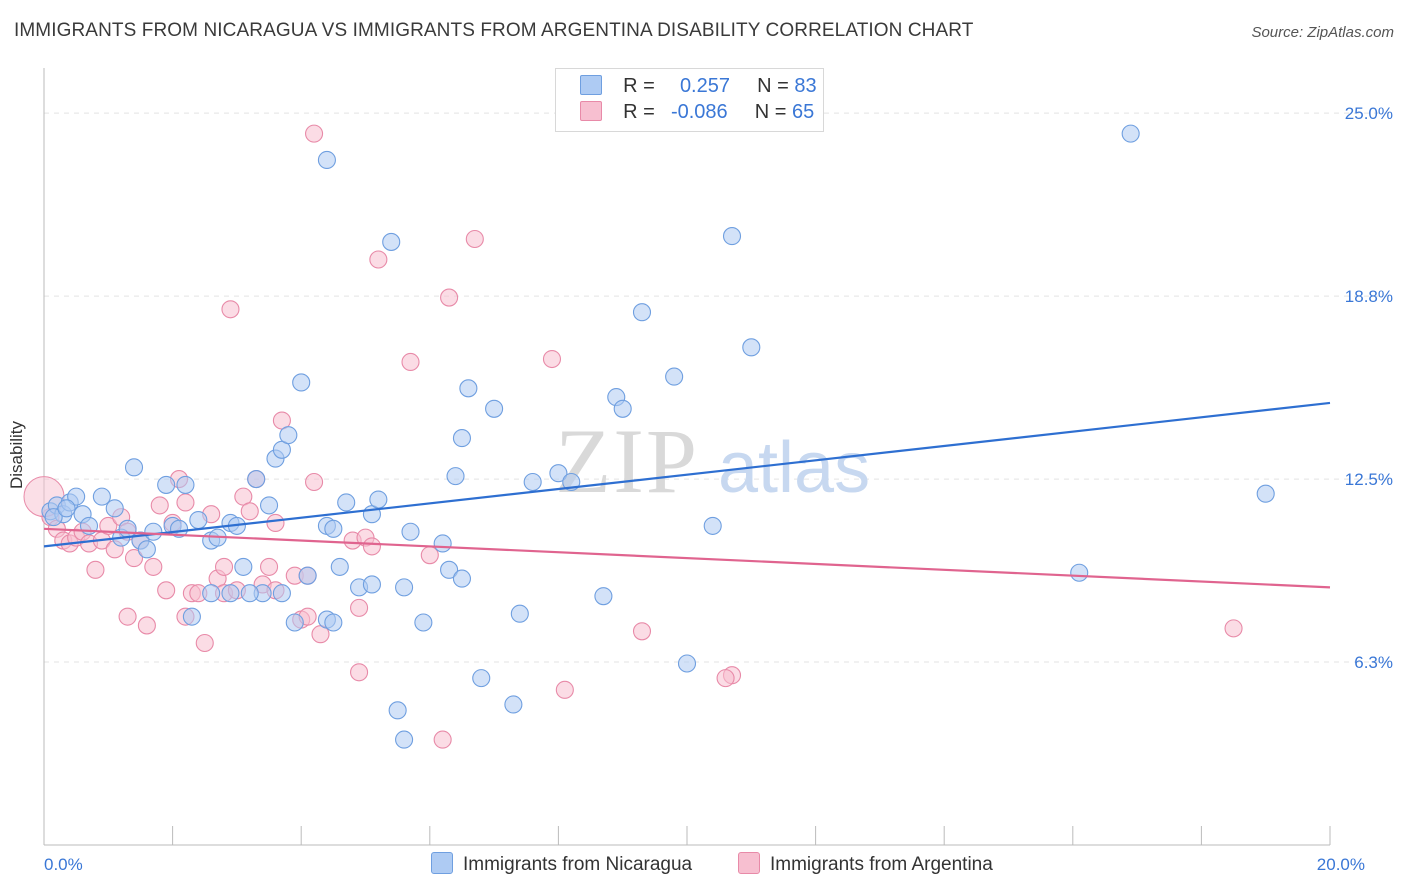 The height and width of the screenshot is (892, 1406). Describe the element at coordinates (1322, 32) in the screenshot. I see `source-label: Source: ZipAtlas.com` at that location.